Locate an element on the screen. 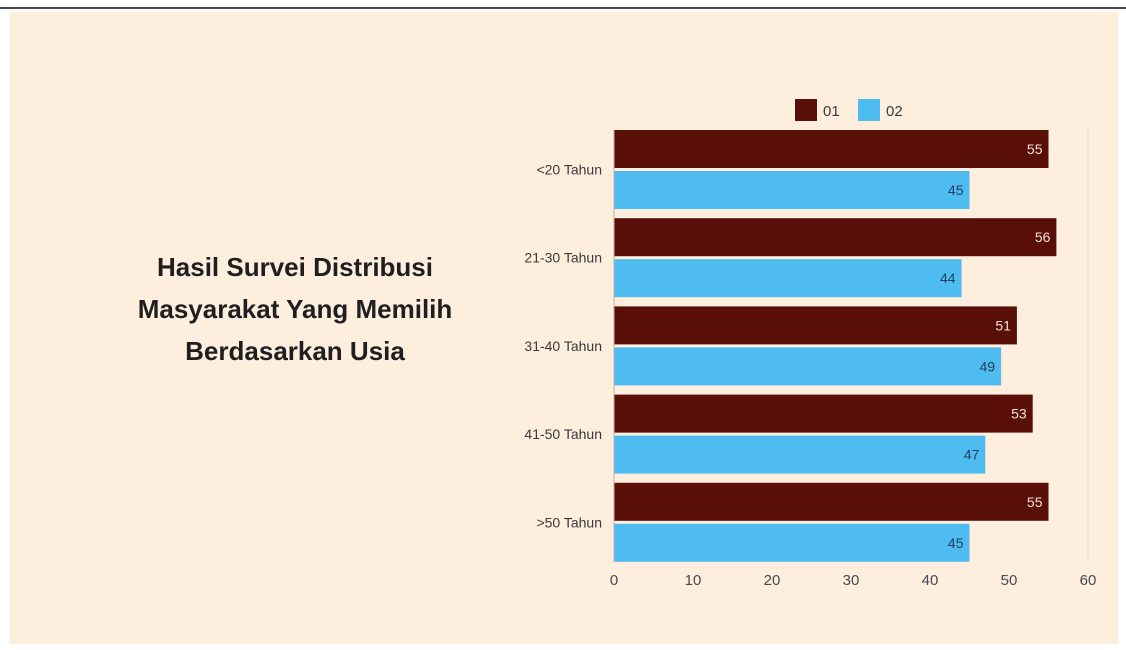 The height and width of the screenshot is (650, 1126). x-tick-label-3: 30 is located at coordinates (851, 580).